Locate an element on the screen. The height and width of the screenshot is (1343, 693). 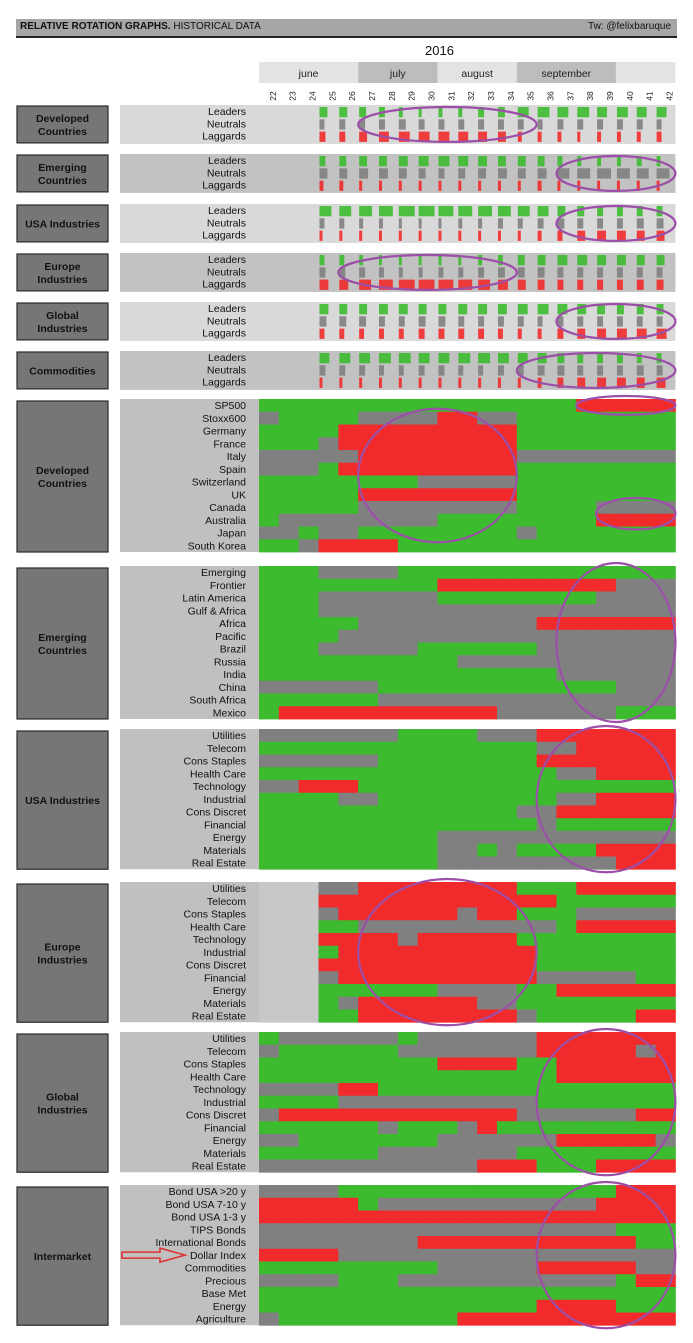
week-label-40: 40 is located at coordinates (630, 96).